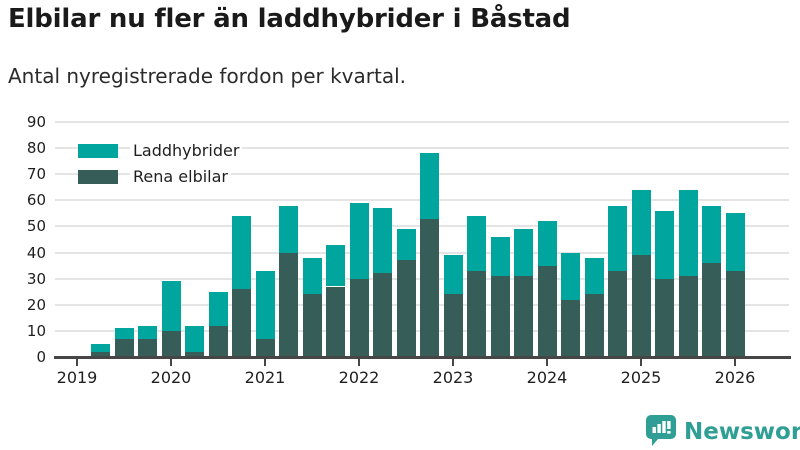  I want to click on y-tick-label: 30, so click(36, 278).